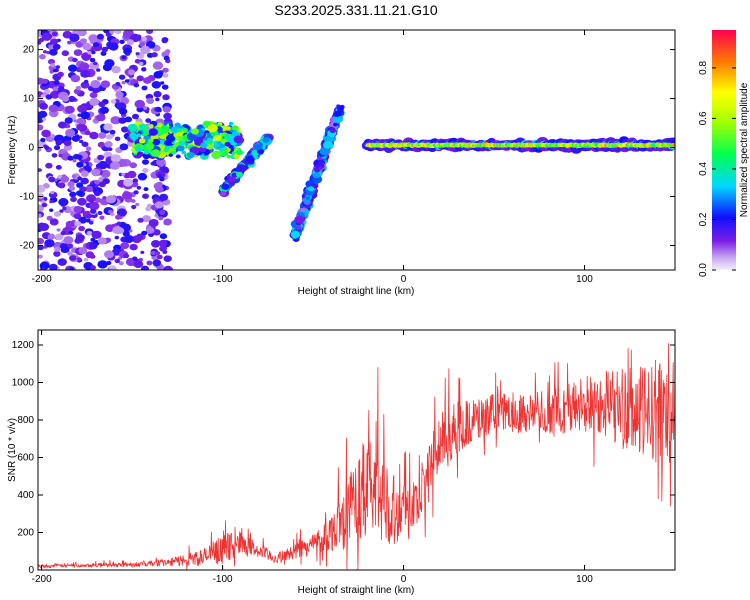 The image size is (750, 600). I want to click on spectrogram-xlabel: Height of straight line (km), so click(356, 291).